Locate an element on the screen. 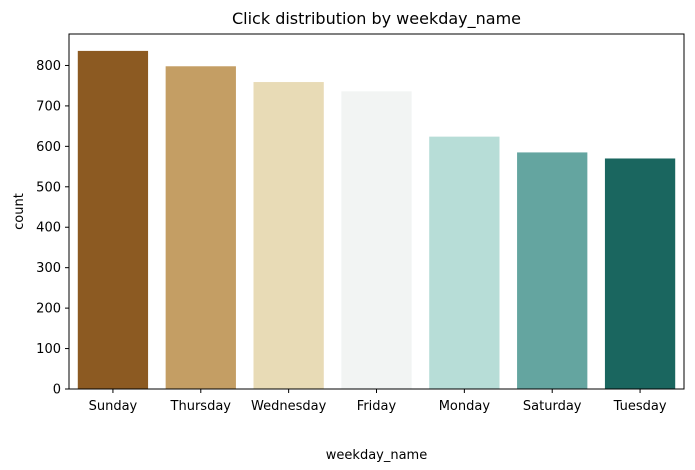 This screenshot has width=695, height=470. y-tick-label: 700 is located at coordinates (48, 106).